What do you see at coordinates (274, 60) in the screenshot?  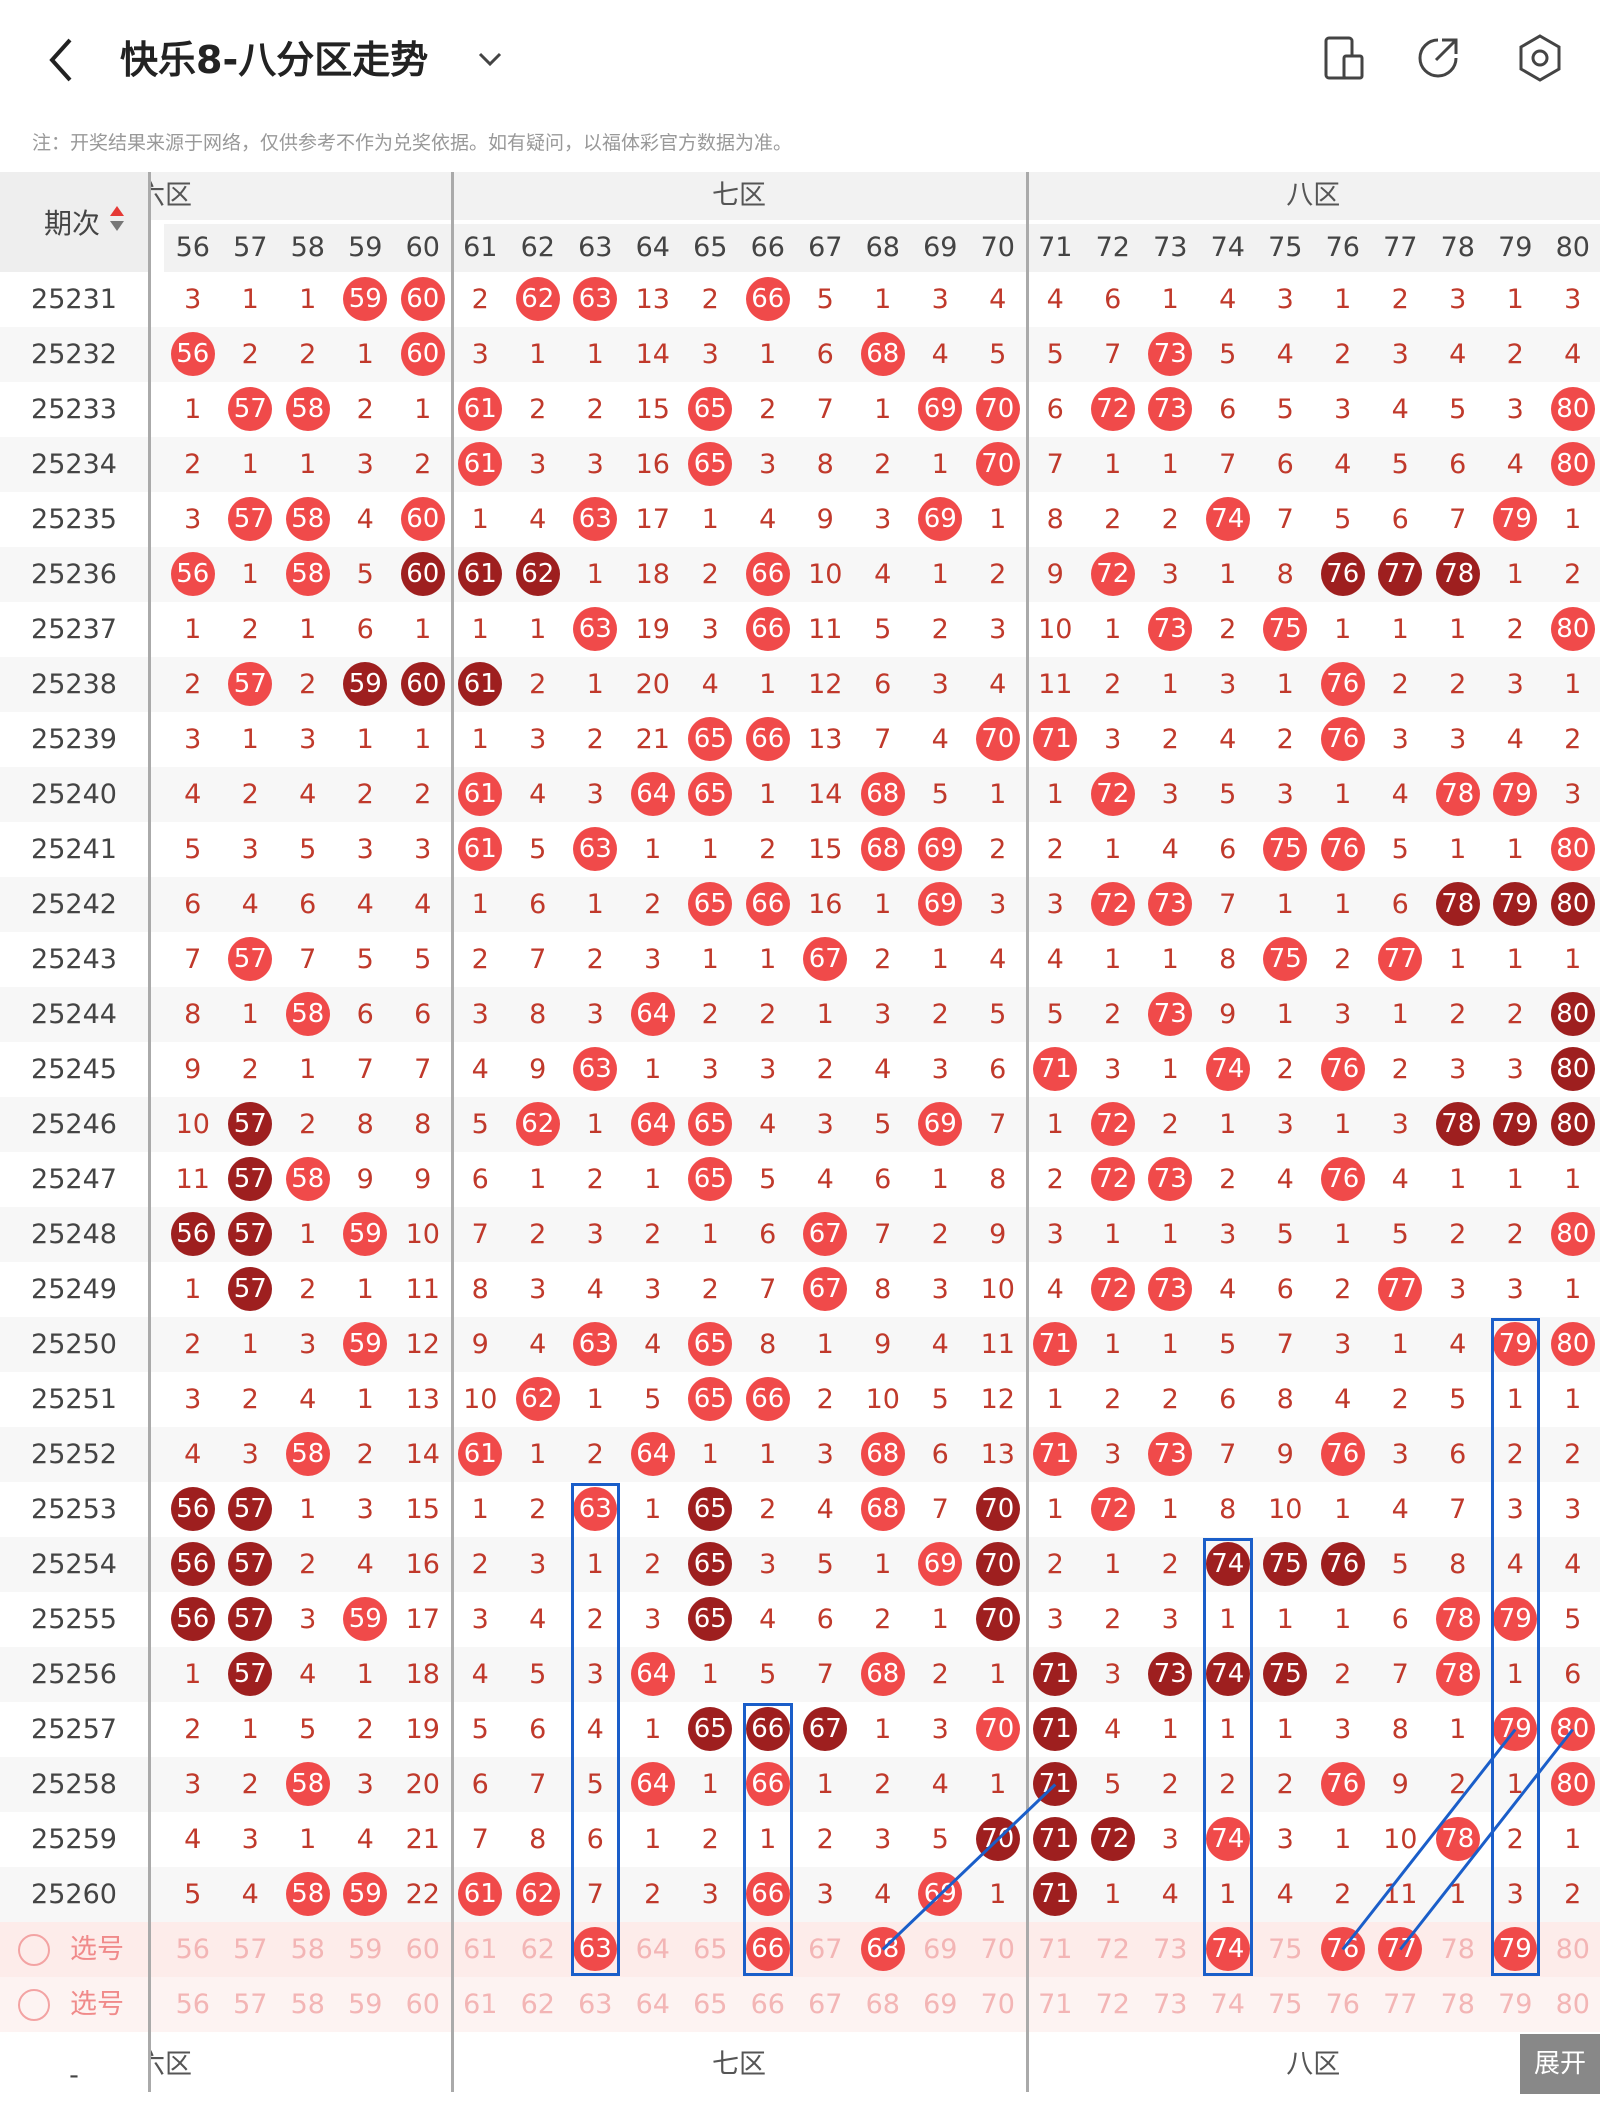 I see `page-title: 快乐8-八分区走势` at bounding box center [274, 60].